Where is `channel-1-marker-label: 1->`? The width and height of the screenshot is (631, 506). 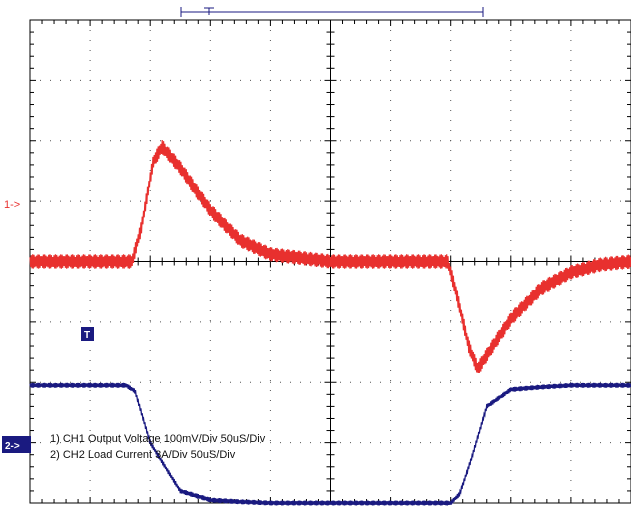
channel-1-marker-label: 1-> is located at coordinates (12, 205).